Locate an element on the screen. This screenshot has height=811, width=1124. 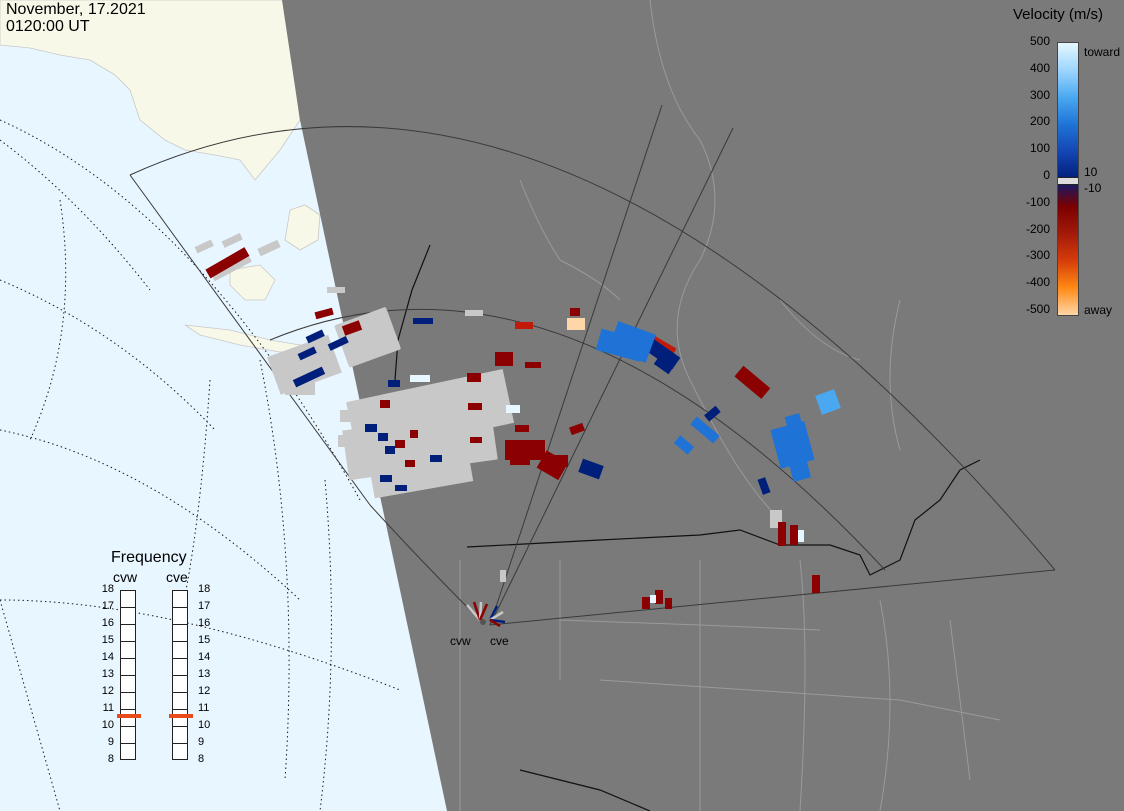
colorbar-toward-label: toward is located at coordinates (1102, 52).